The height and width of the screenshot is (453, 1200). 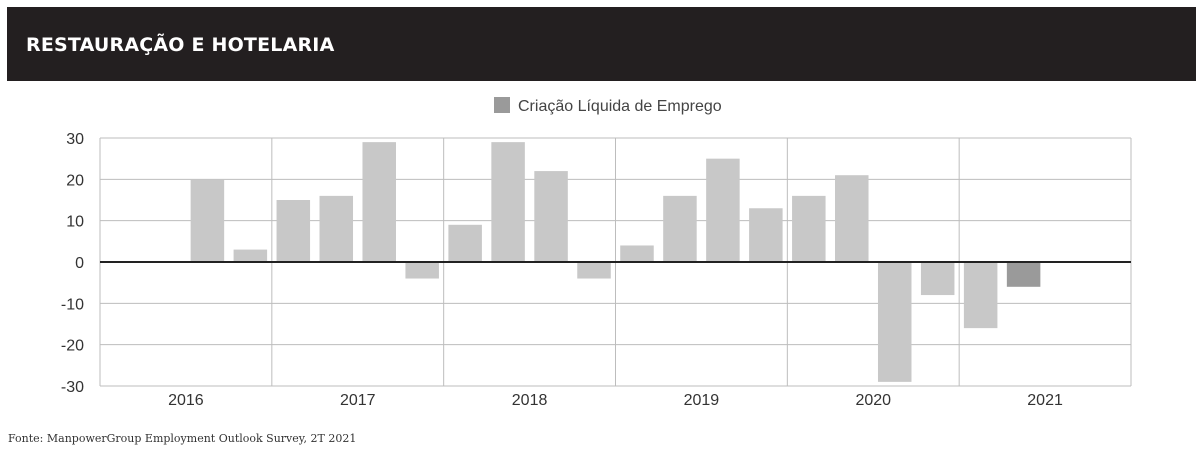 What do you see at coordinates (186, 400) in the screenshot?
I see `x-year-label: 2016` at bounding box center [186, 400].